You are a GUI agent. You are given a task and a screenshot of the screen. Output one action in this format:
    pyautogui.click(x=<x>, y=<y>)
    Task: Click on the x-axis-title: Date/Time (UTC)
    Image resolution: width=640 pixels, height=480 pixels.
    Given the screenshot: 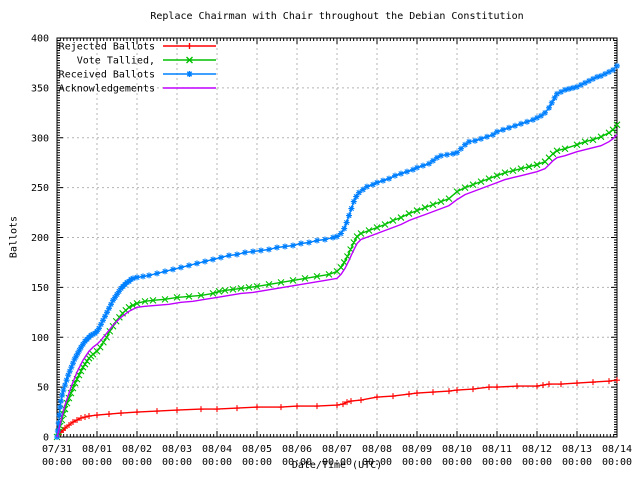 What is the action you would take?
    pyautogui.click(x=337, y=465)
    